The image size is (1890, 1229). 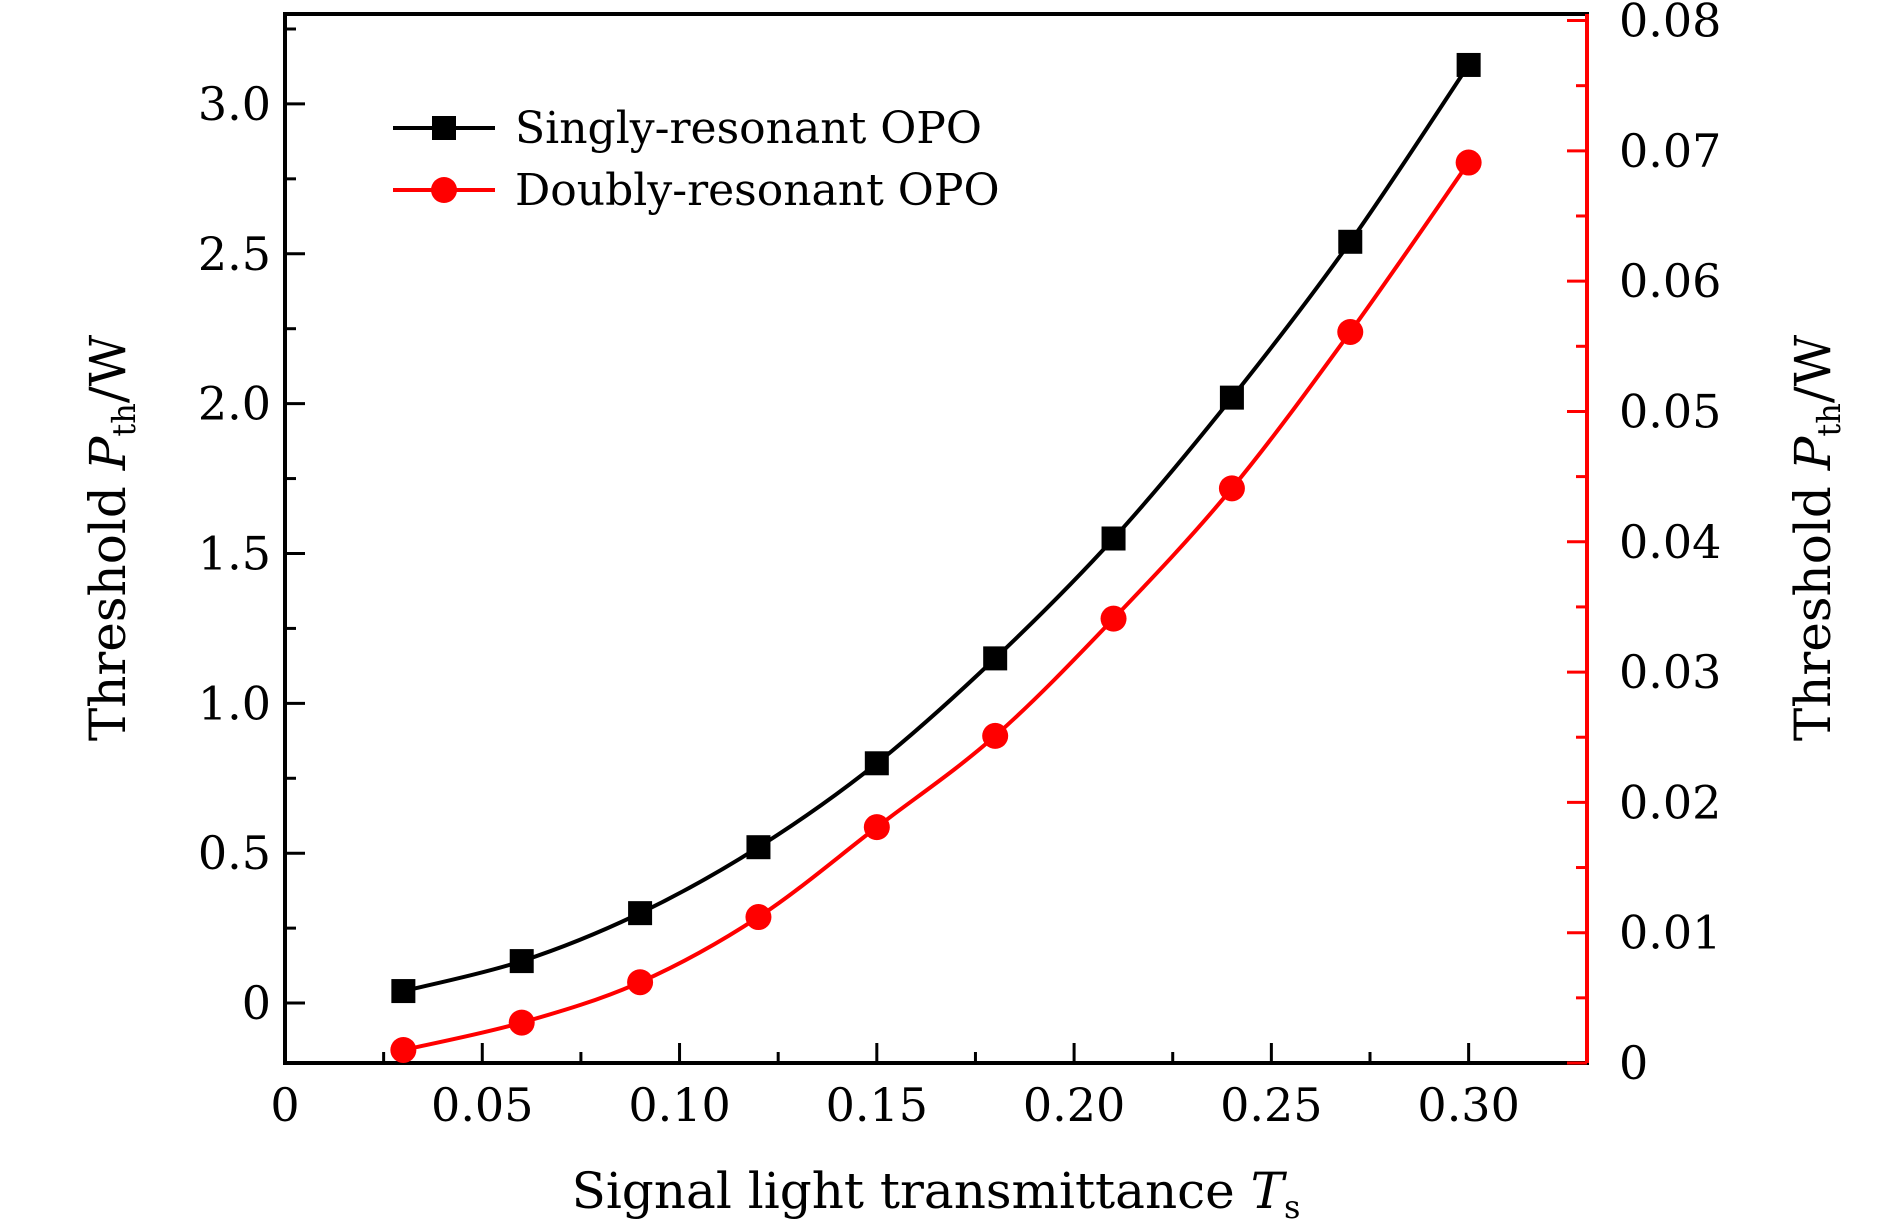 I want to click on x-tick-label: 0, so click(x=284, y=1105).